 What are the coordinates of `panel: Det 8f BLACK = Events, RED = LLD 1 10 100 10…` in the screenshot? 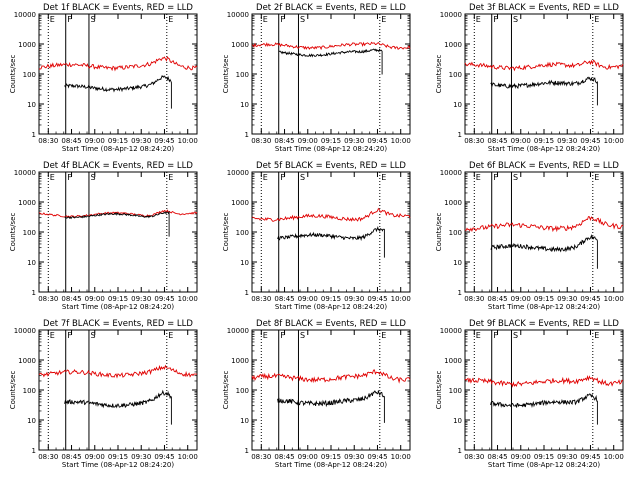 It's located at (316, 394).